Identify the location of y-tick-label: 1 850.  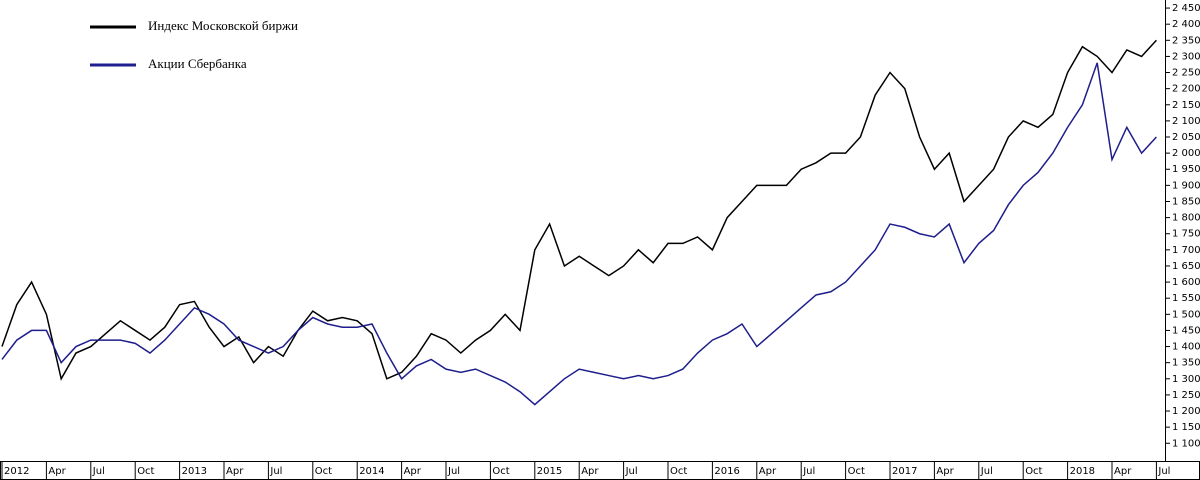
(1186, 201).